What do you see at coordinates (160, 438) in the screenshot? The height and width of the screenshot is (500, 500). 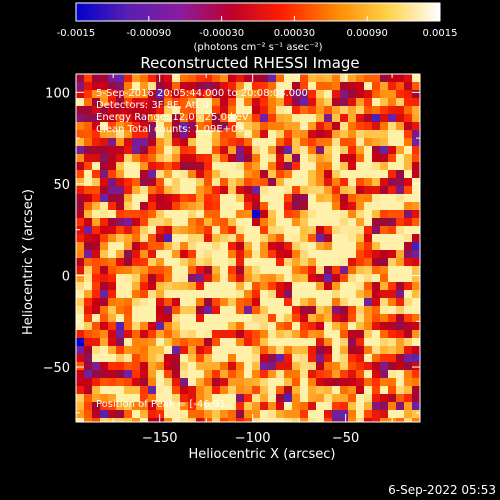 I see `x-tick-label: −150` at bounding box center [160, 438].